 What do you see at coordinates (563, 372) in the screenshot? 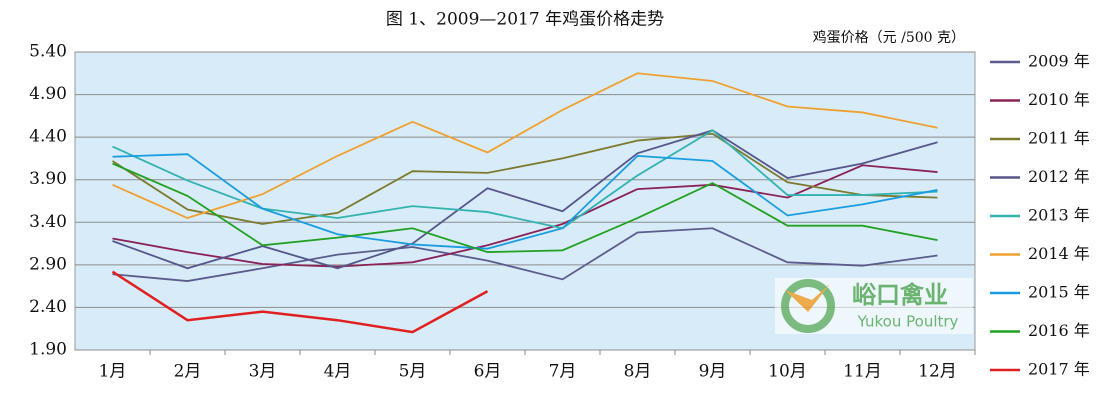
I see `x-tick-label: 7月` at bounding box center [563, 372].